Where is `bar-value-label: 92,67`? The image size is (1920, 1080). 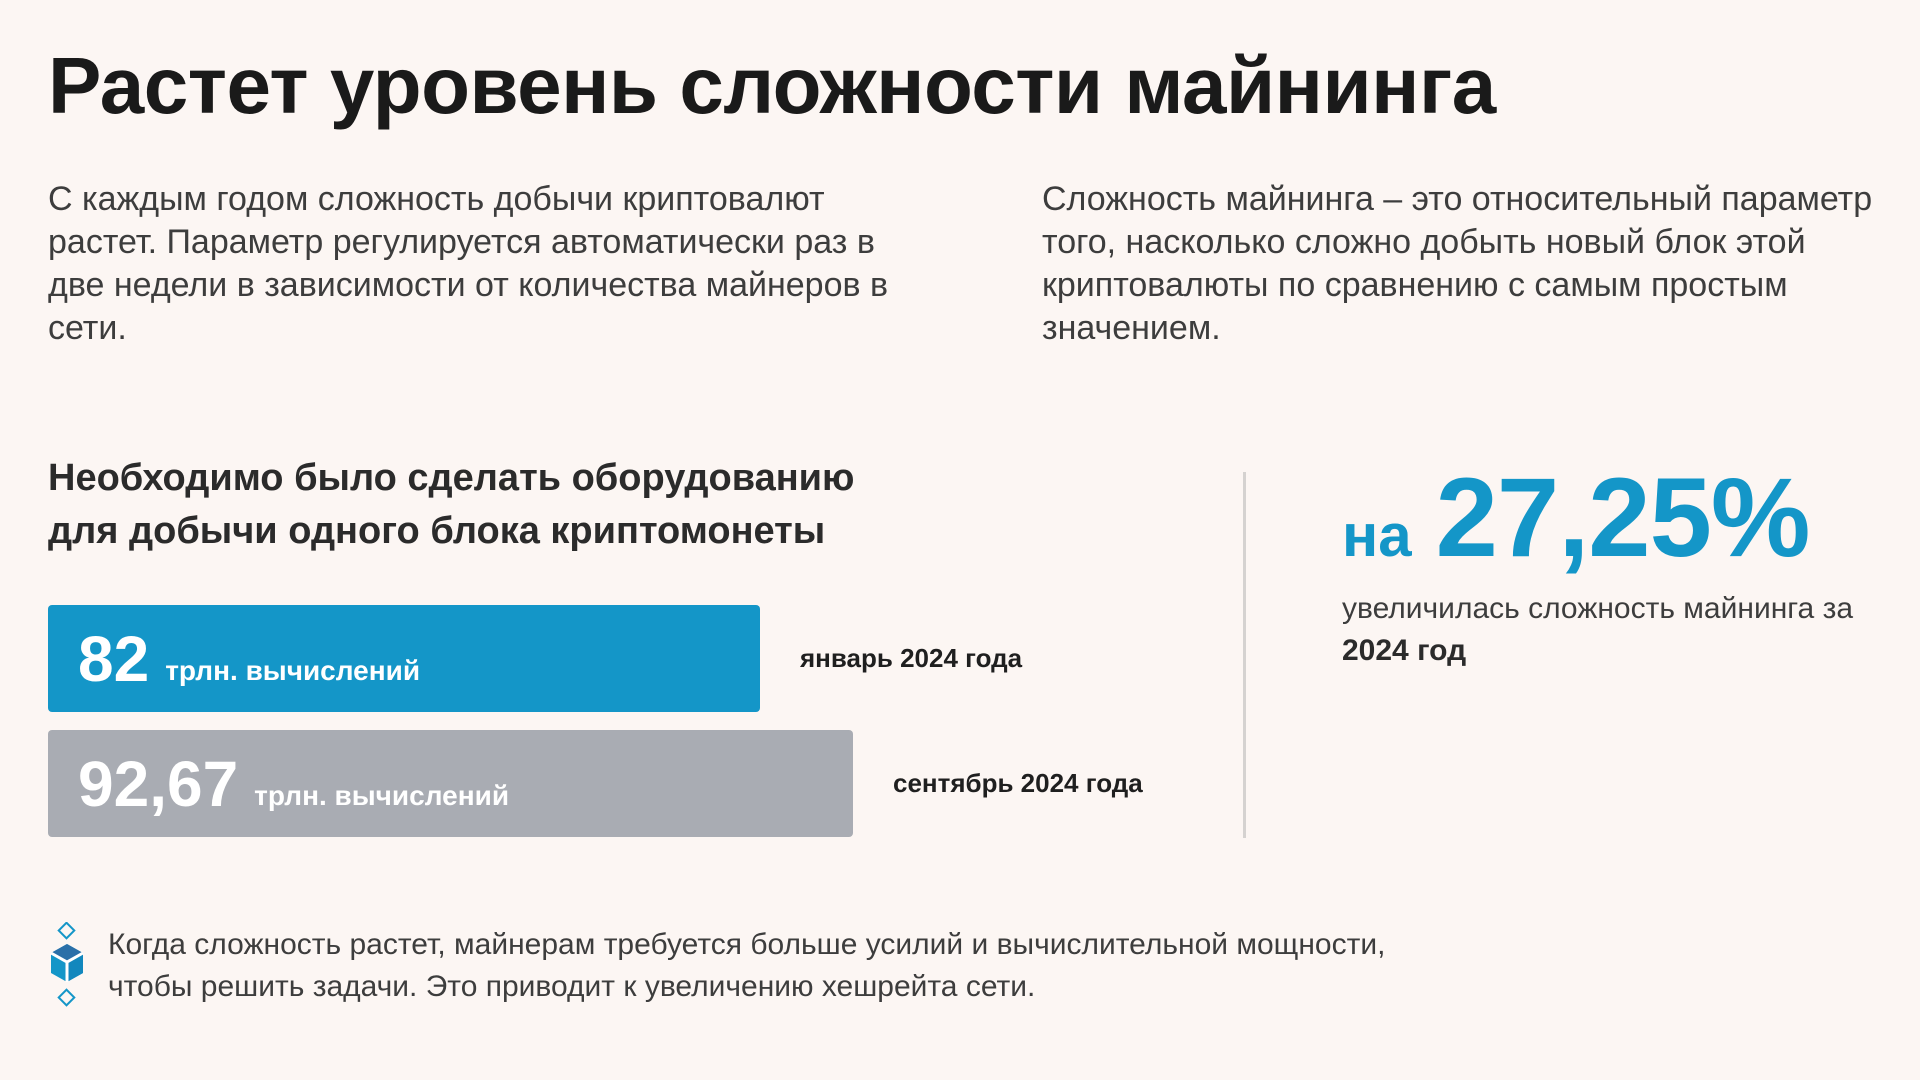
bar-value-label: 92,67 is located at coordinates (158, 783).